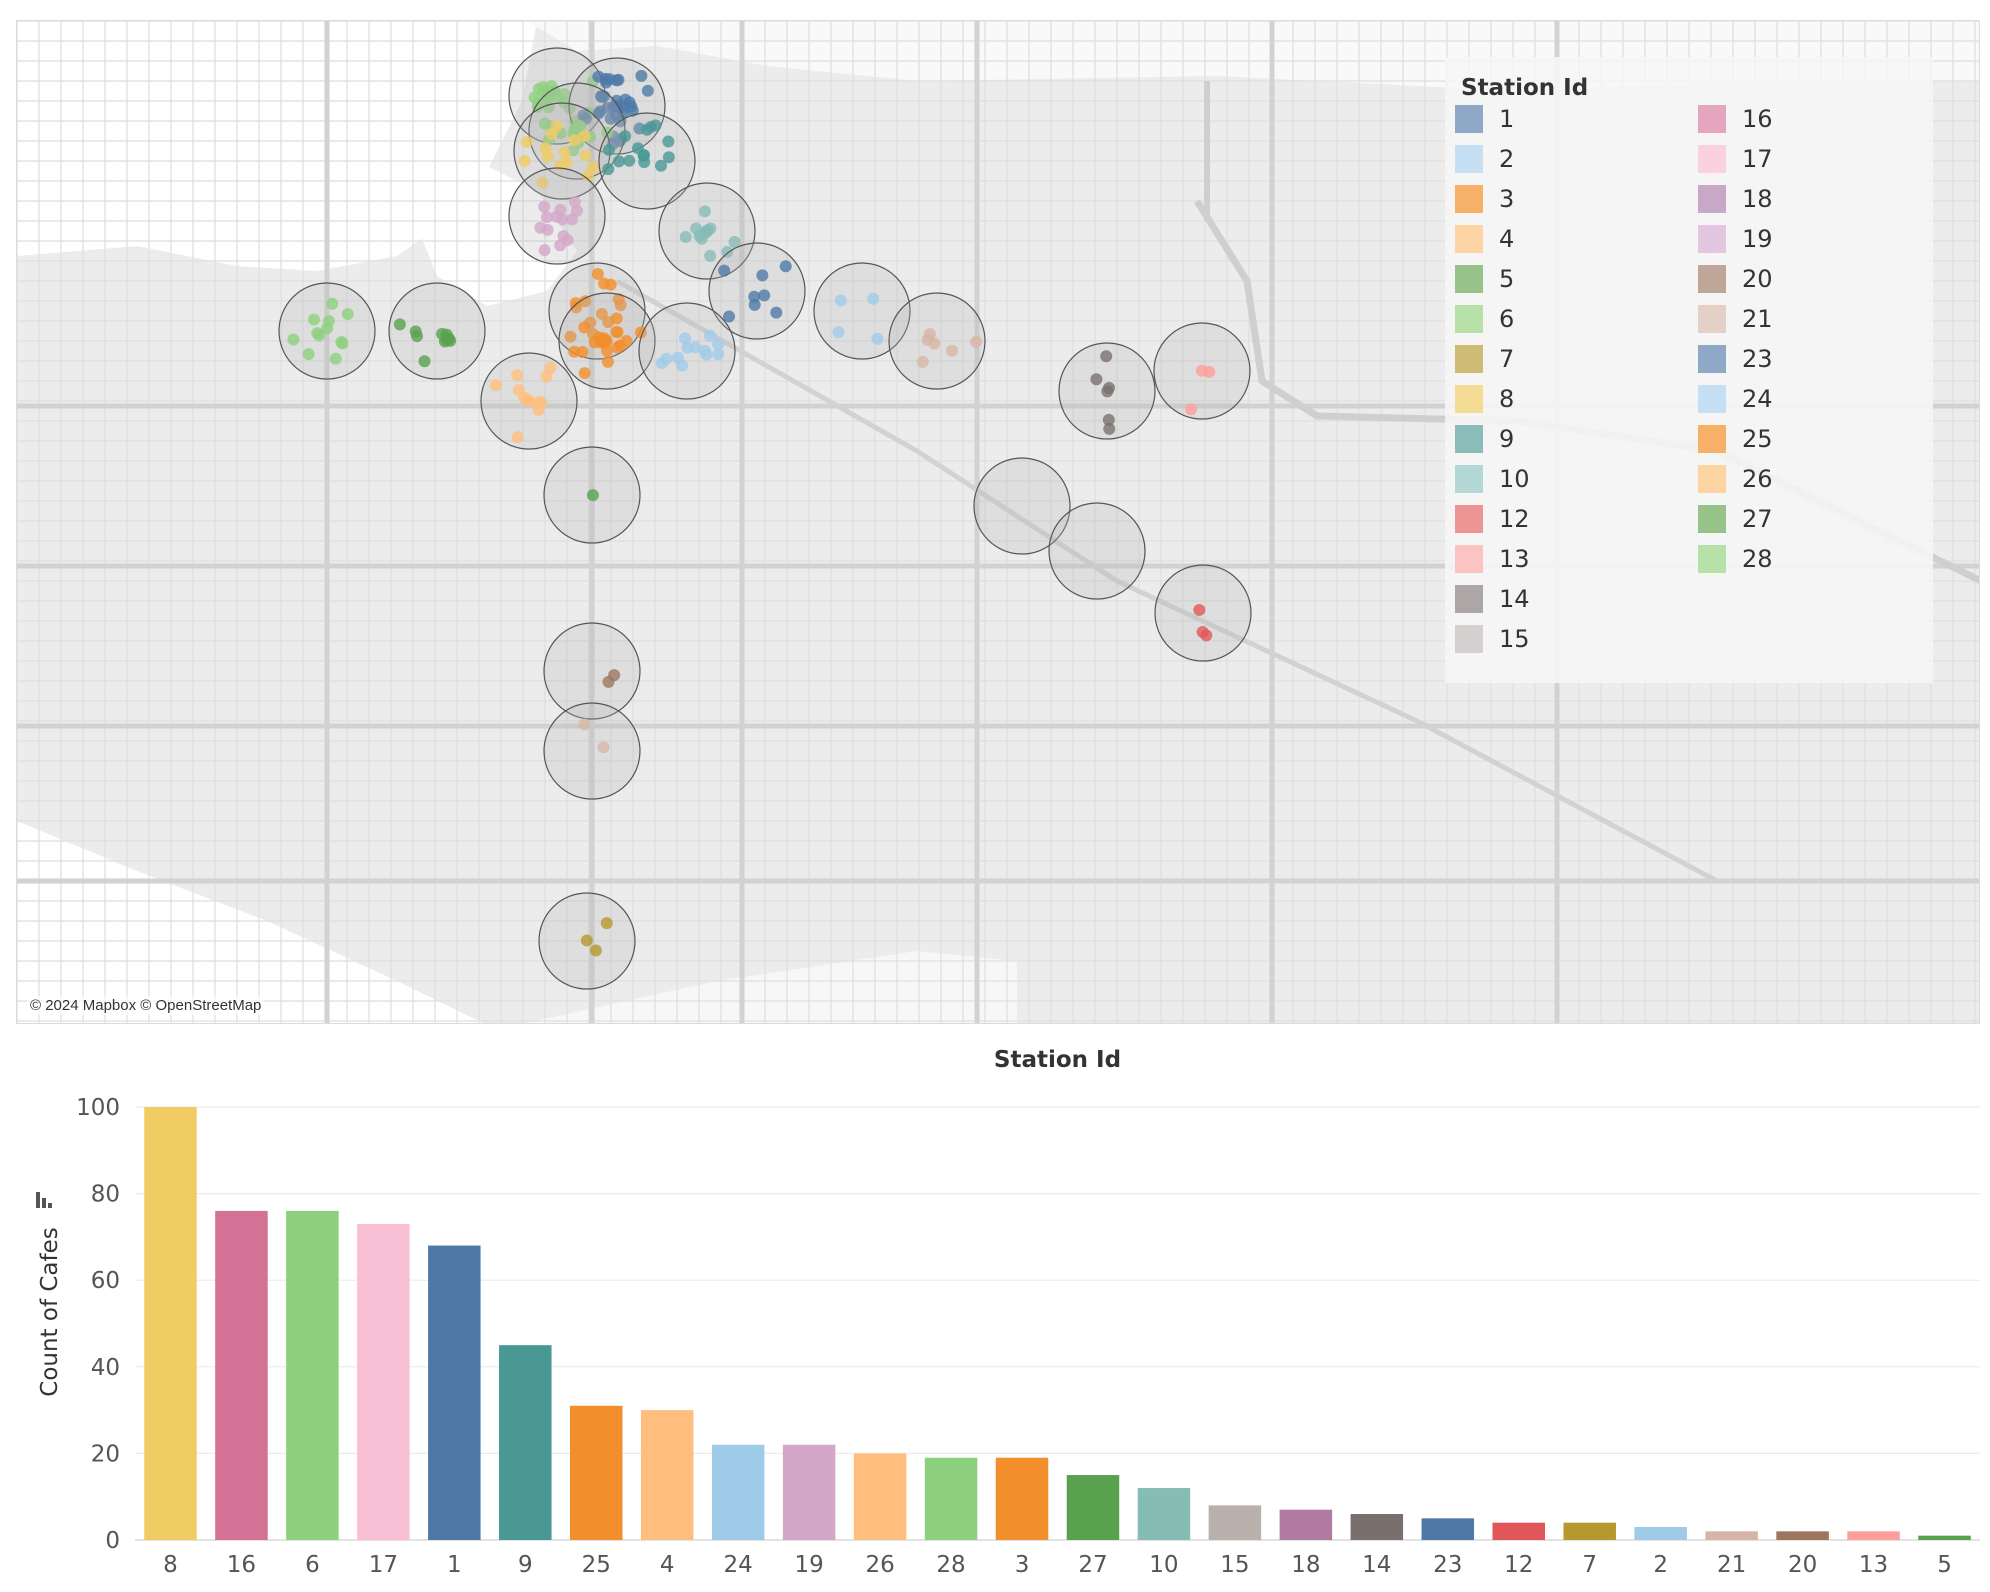  Describe the element at coordinates (1735, 239) in the screenshot. I see `legend-item: 19` at that location.